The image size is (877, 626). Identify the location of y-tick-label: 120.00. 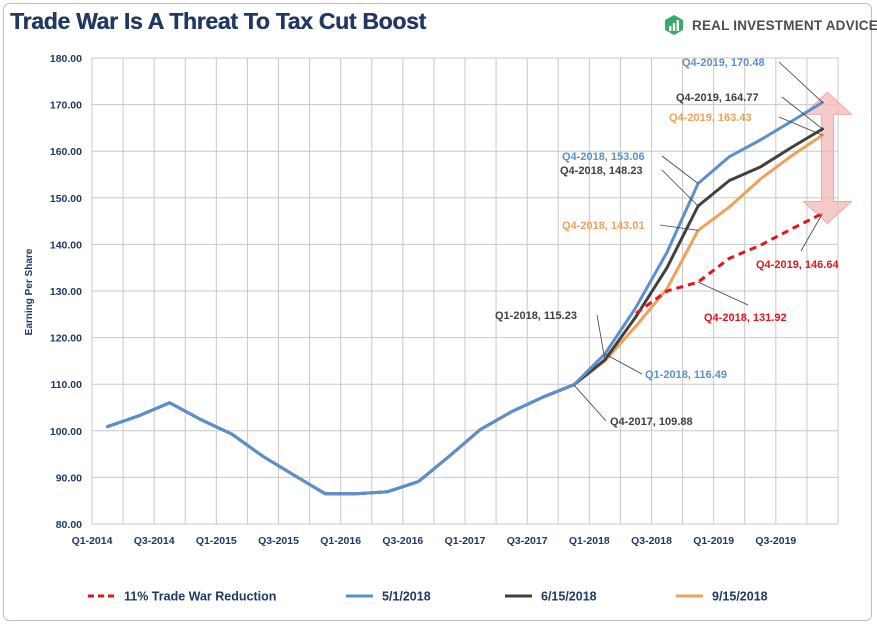
(66, 339).